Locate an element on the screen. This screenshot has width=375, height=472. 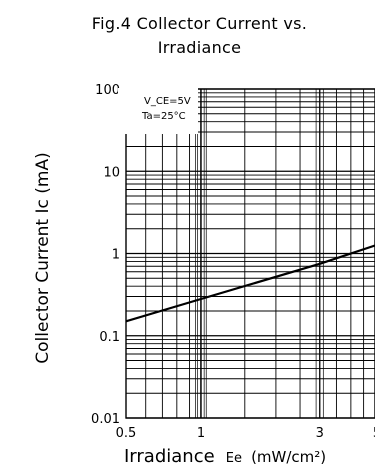
x-axis-title: Irradiance Ee (mW/cm²) is located at coordinates (225, 456).